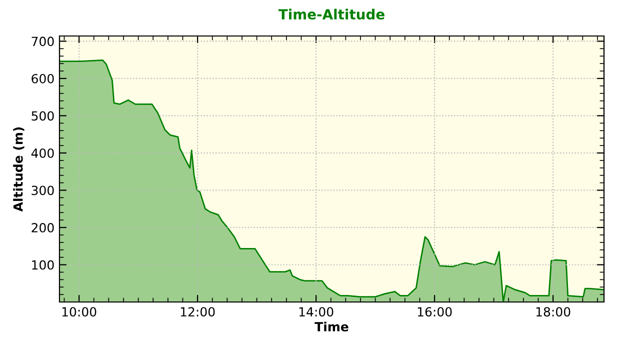 The width and height of the screenshot is (640, 350). What do you see at coordinates (197, 312) in the screenshot?
I see `x-tick-label: 12:00` at bounding box center [197, 312].